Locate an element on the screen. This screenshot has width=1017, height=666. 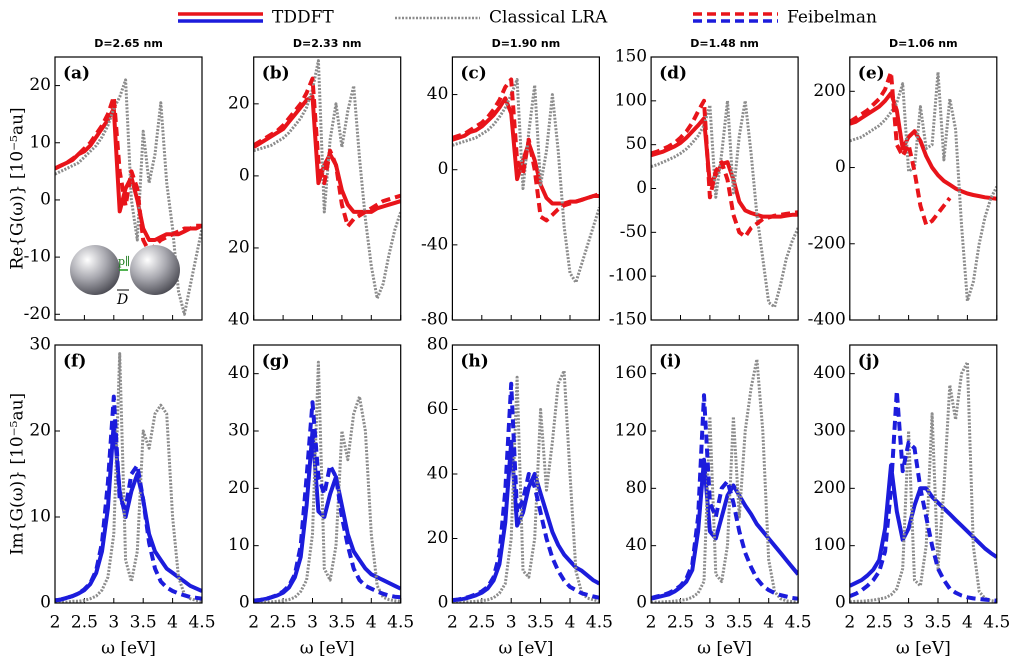
y-tick-label: 150 is located at coordinates (631, 57).